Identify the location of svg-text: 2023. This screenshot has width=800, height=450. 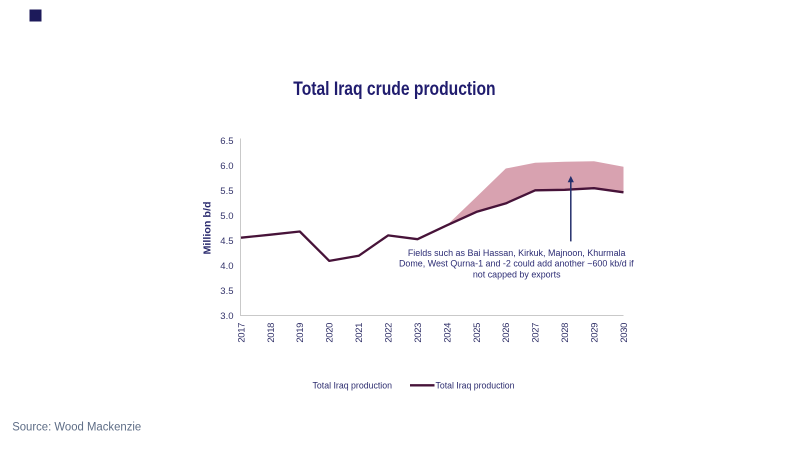
(418, 333).